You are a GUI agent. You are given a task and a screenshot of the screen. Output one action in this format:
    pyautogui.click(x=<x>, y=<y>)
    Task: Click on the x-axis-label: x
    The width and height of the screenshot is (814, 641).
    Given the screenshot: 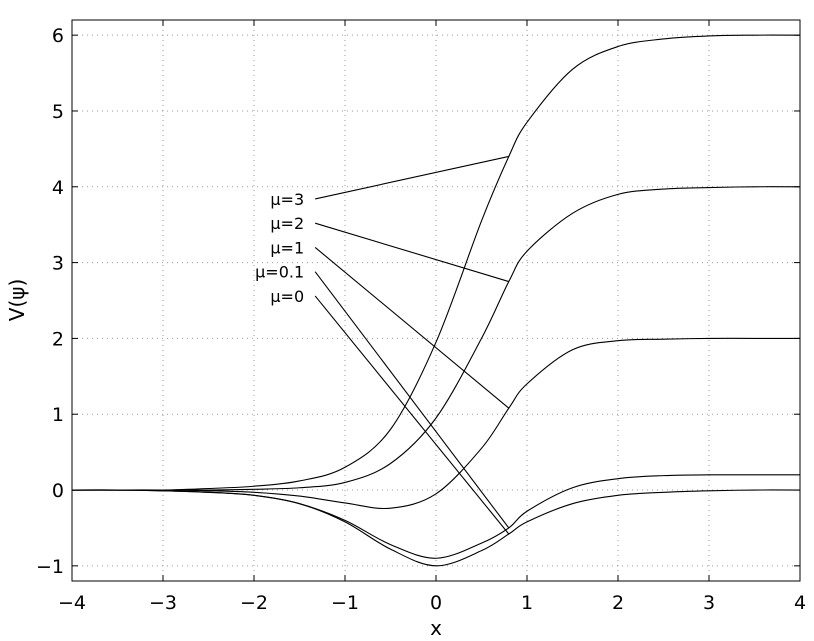 What is the action you would take?
    pyautogui.click(x=436, y=628)
    